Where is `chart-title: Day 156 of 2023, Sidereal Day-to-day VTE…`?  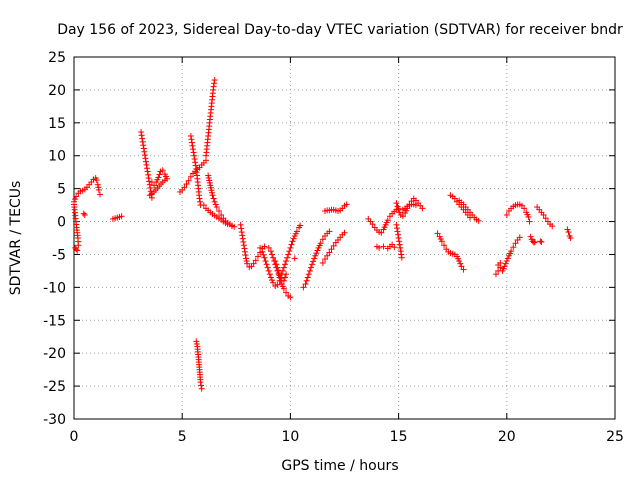 chart-title: Day 156 of 2023, Sidereal Day-to-day VTE… is located at coordinates (340, 30).